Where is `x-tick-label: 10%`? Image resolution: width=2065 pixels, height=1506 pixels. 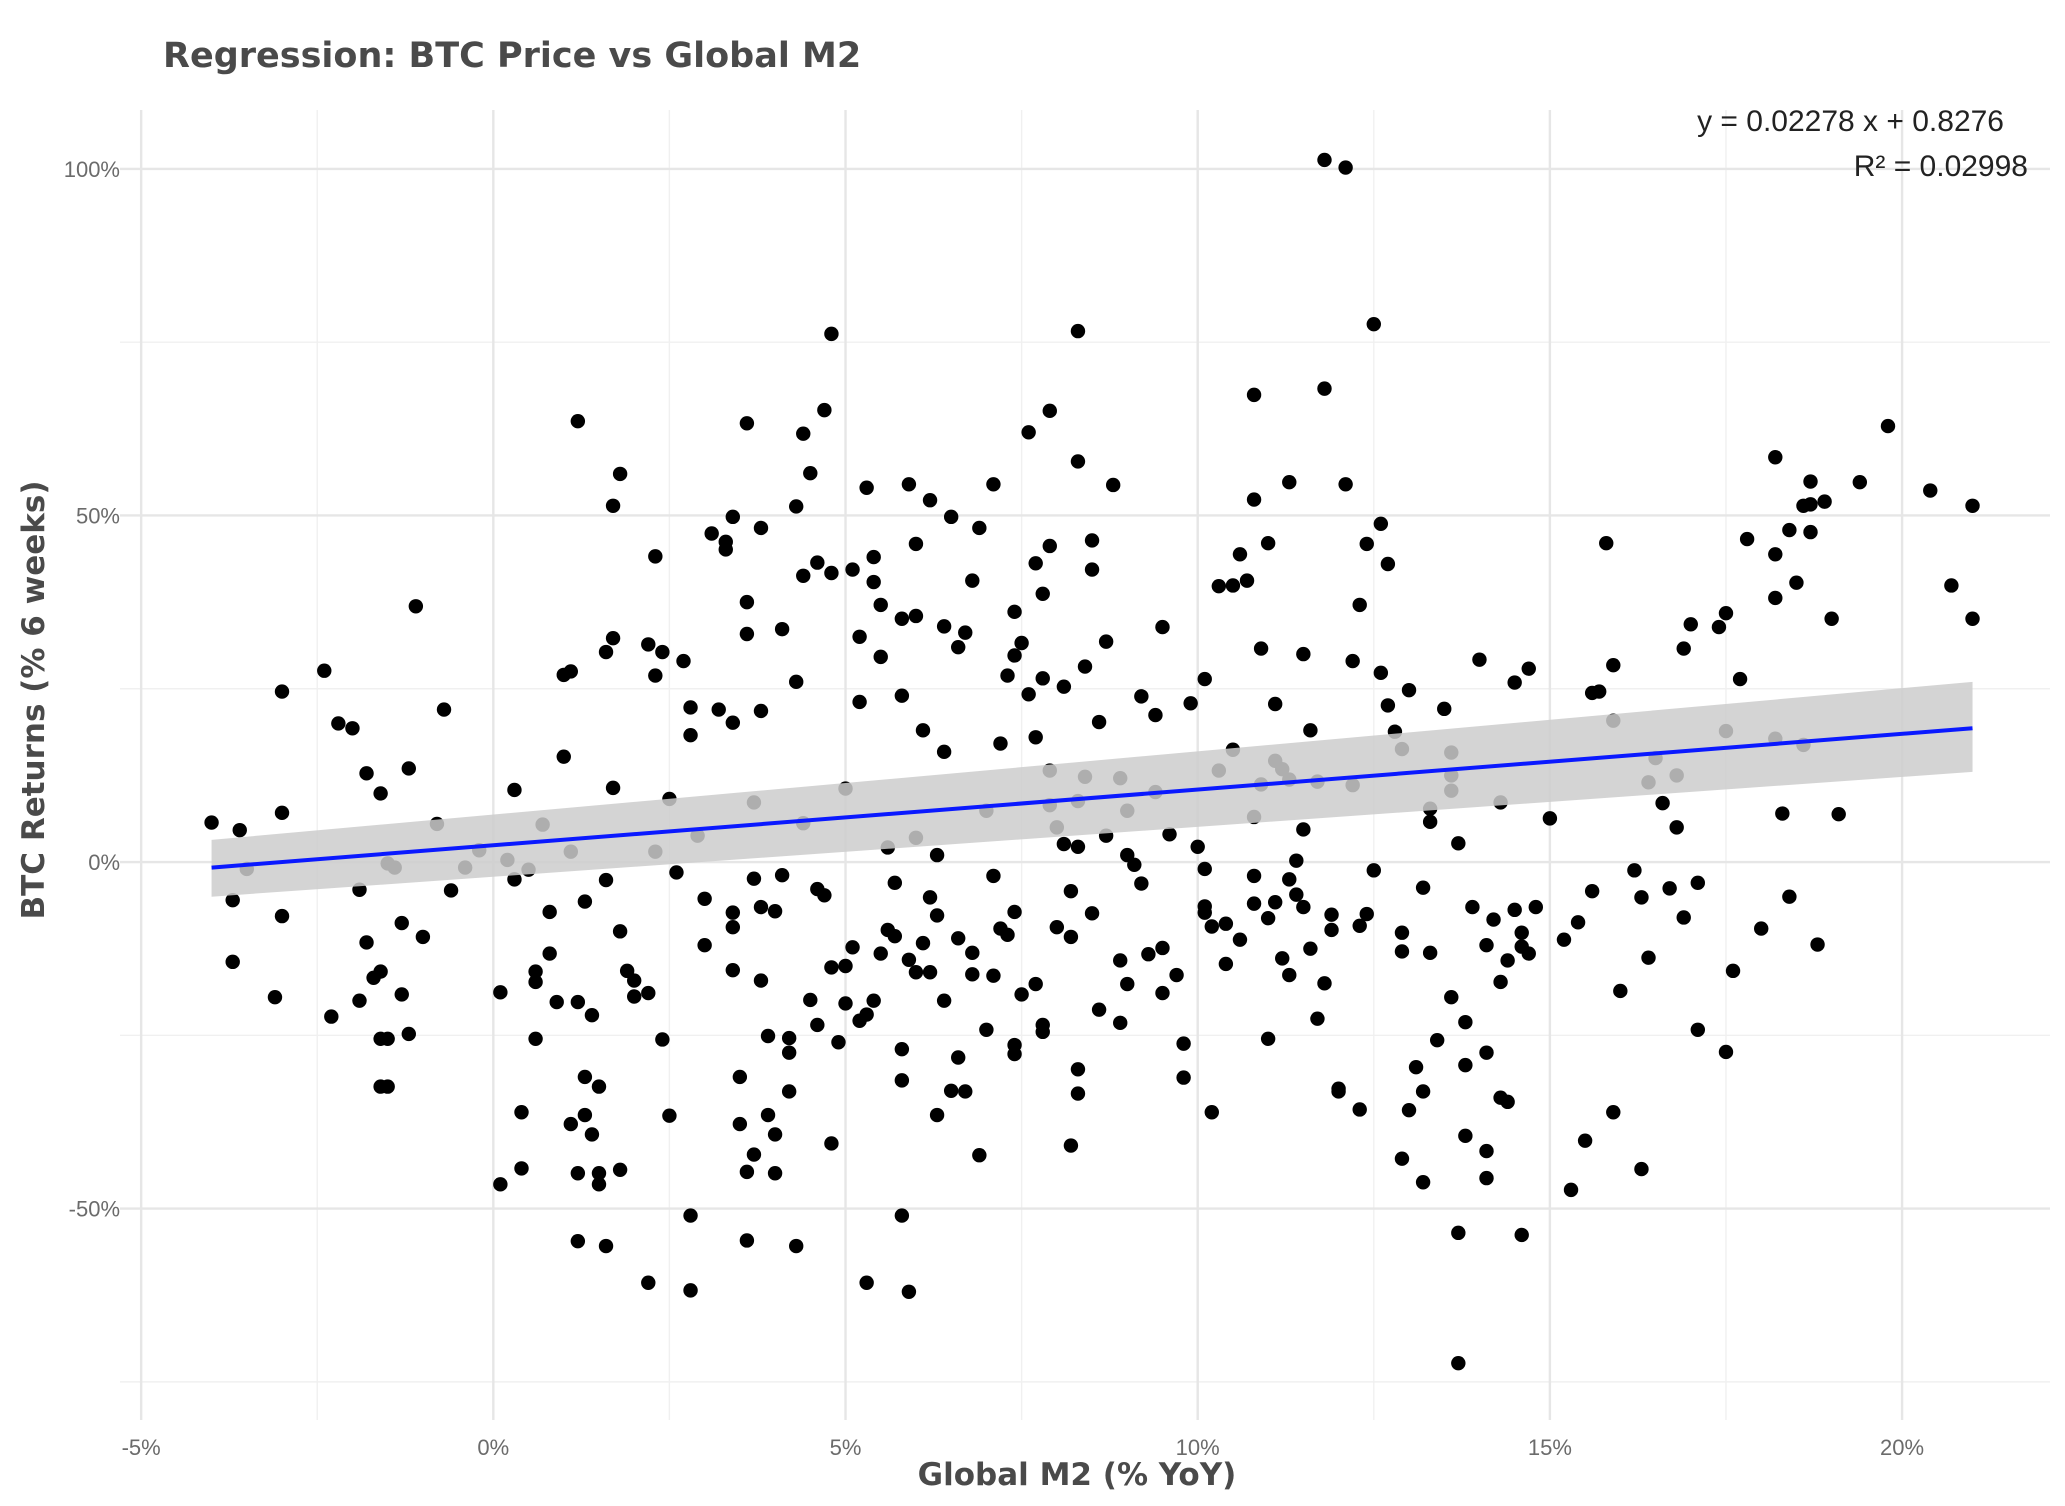
x-tick-label: 10% is located at coordinates (1198, 1447).